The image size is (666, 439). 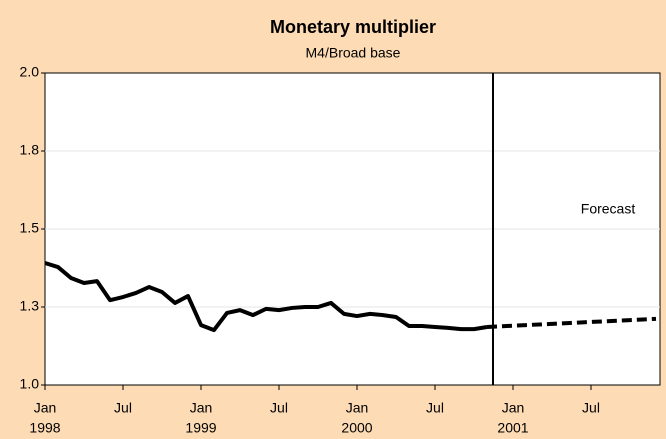 What do you see at coordinates (356, 428) in the screenshot?
I see `x-year-label: 2000` at bounding box center [356, 428].